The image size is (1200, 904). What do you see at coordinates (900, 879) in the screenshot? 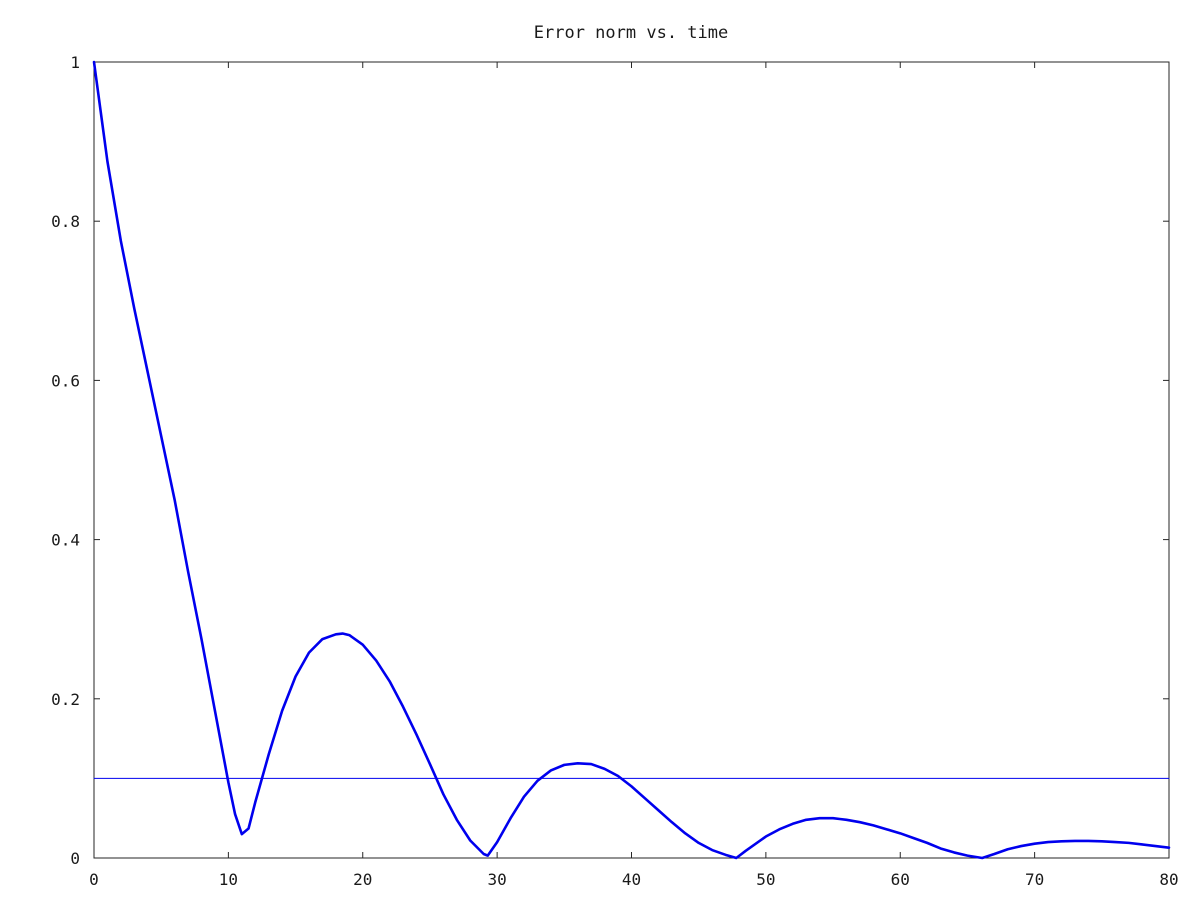
I see `x-tick-label: 60` at bounding box center [900, 879].